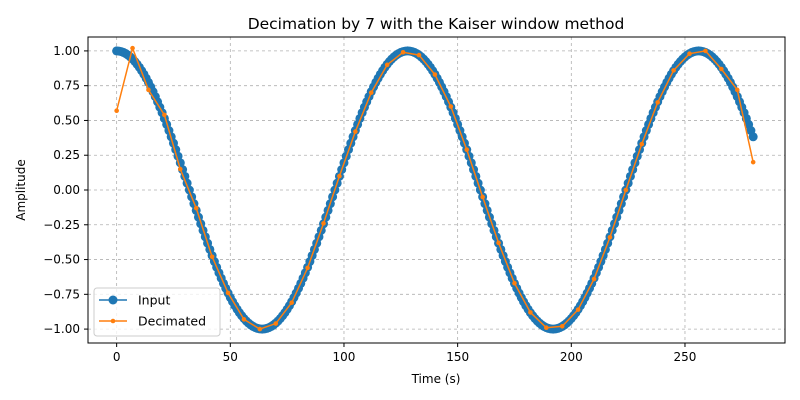  I want to click on y-axis-label: Amplitude, so click(21, 190).